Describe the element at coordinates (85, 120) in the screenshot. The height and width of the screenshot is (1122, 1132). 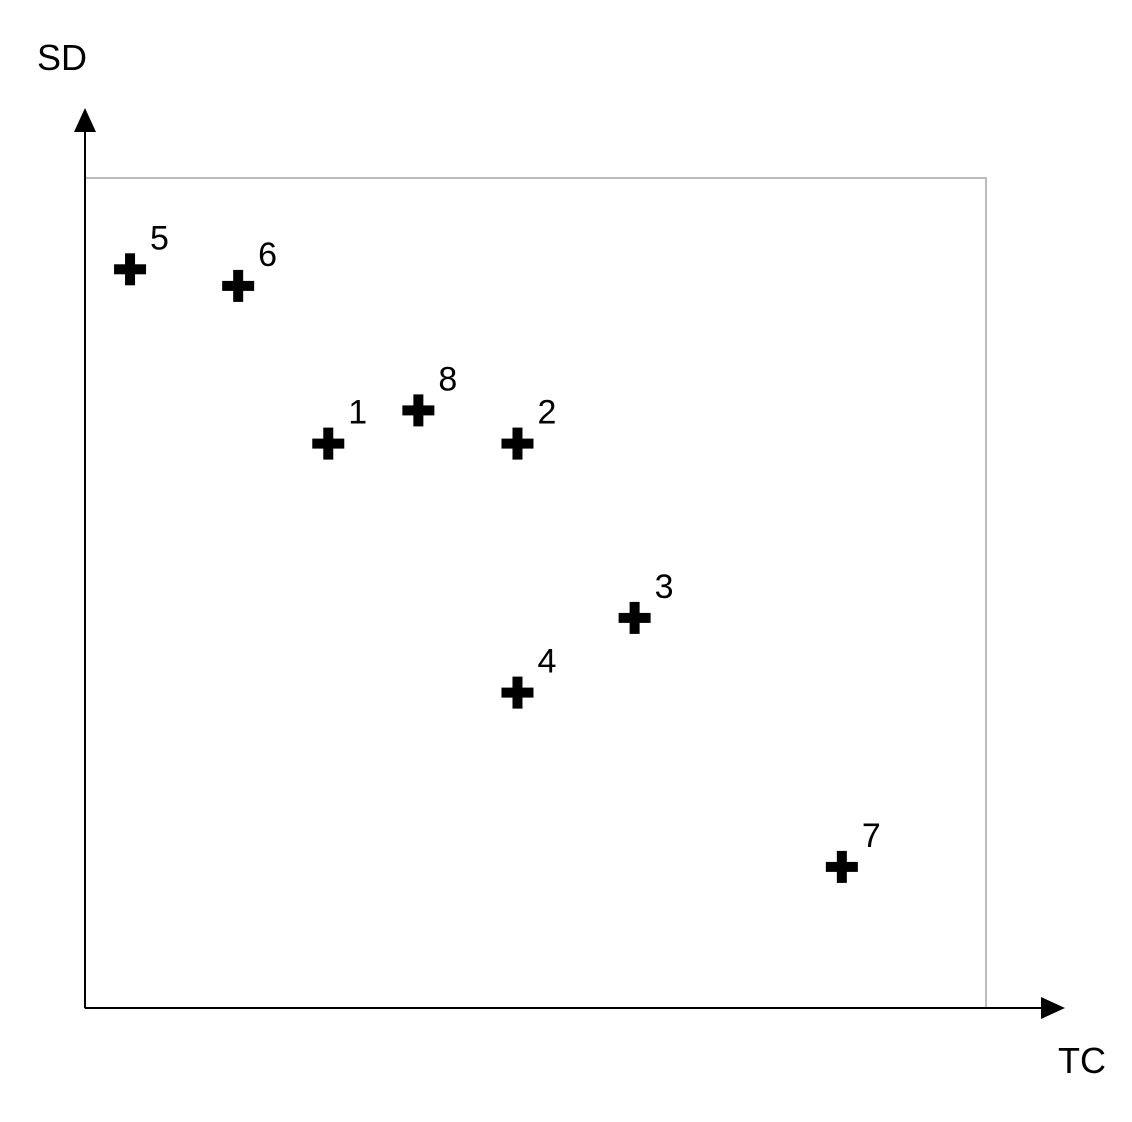
I see `y-axis-arrowhead` at that location.